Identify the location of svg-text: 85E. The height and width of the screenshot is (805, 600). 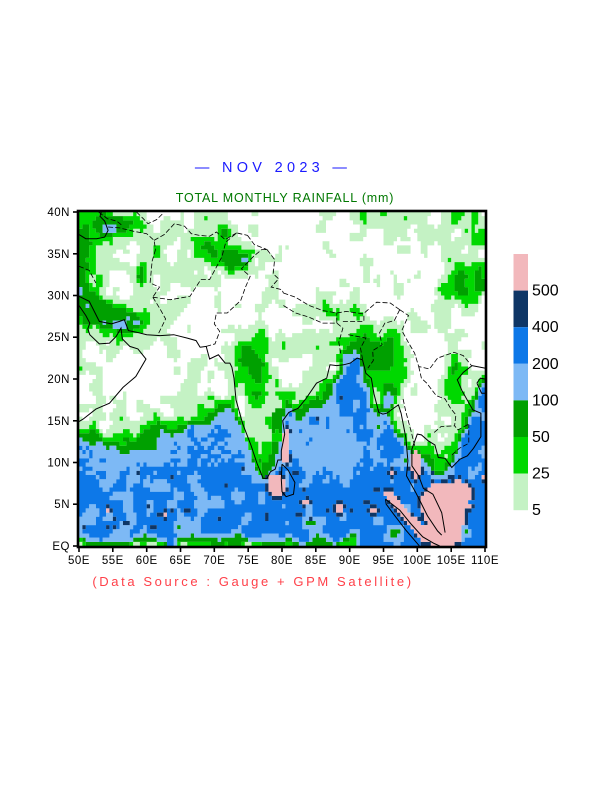
(316, 561).